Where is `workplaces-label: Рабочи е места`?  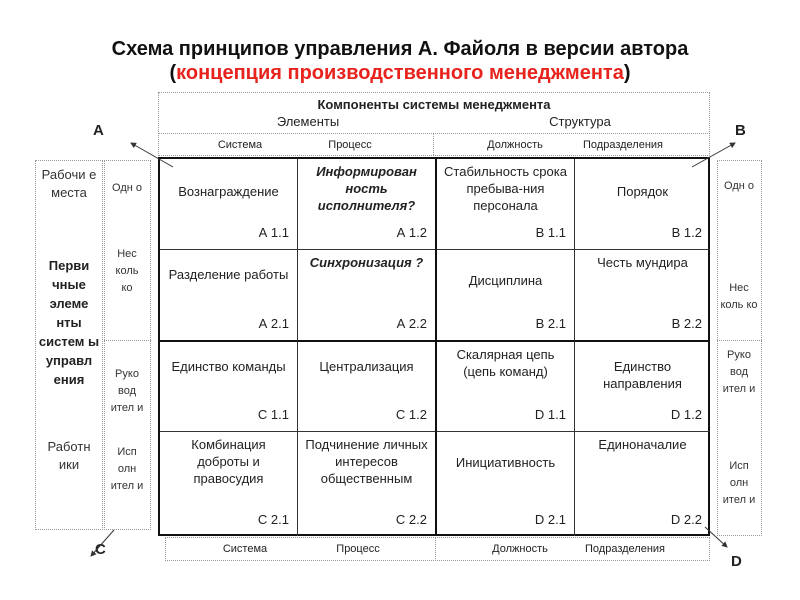 workplaces-label: Рабочи е места is located at coordinates (69, 183).